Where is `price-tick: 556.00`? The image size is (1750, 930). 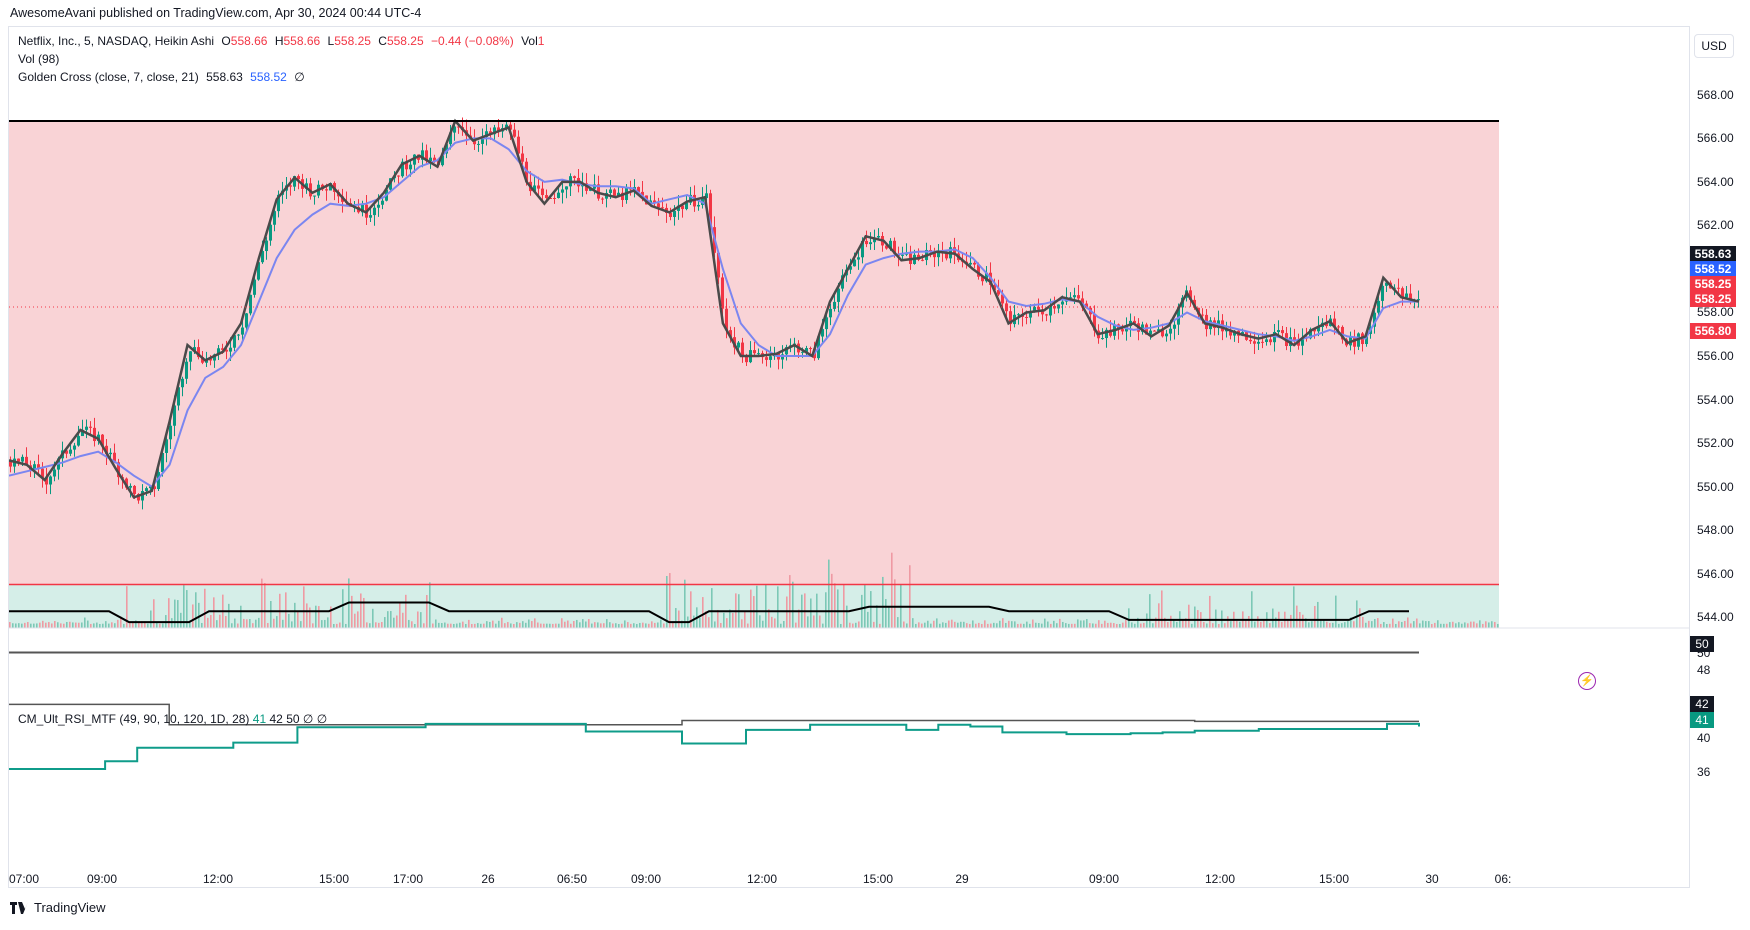 price-tick: 556.00 is located at coordinates (1715, 356).